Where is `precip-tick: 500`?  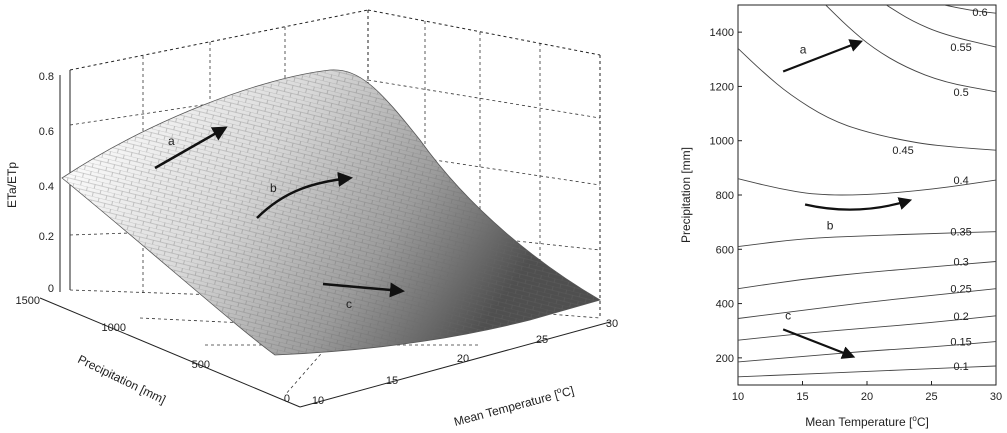 precip-tick: 500 is located at coordinates (201, 365).